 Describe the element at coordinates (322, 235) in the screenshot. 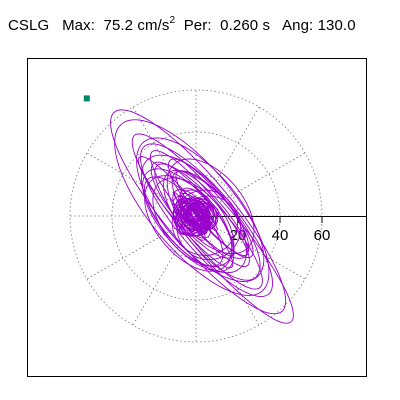

I see `radial-tick-label: 60` at that location.